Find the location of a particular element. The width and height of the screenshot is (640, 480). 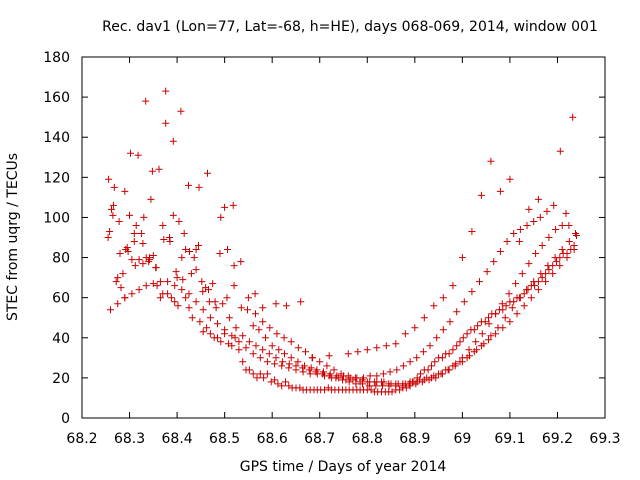

y-tick-label: 40 is located at coordinates (61, 339).